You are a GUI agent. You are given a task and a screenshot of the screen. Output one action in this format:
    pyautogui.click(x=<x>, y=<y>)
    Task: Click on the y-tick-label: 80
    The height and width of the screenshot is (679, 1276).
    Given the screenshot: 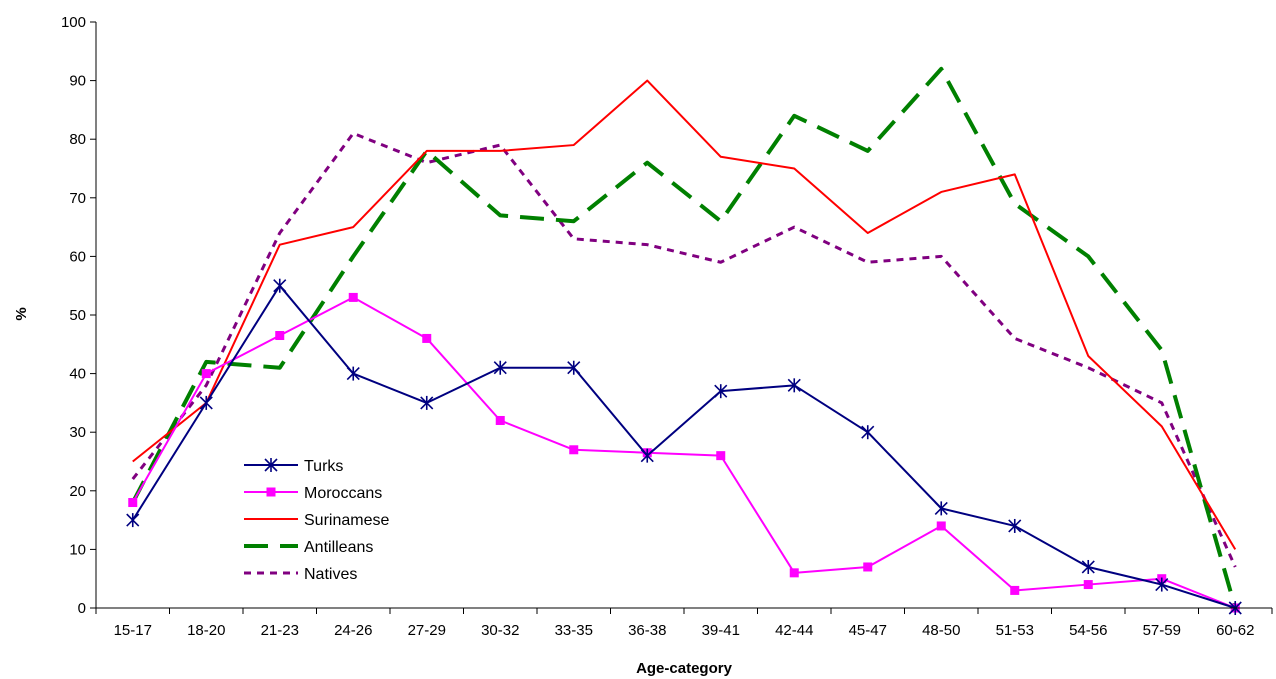 What is the action you would take?
    pyautogui.click(x=77, y=139)
    